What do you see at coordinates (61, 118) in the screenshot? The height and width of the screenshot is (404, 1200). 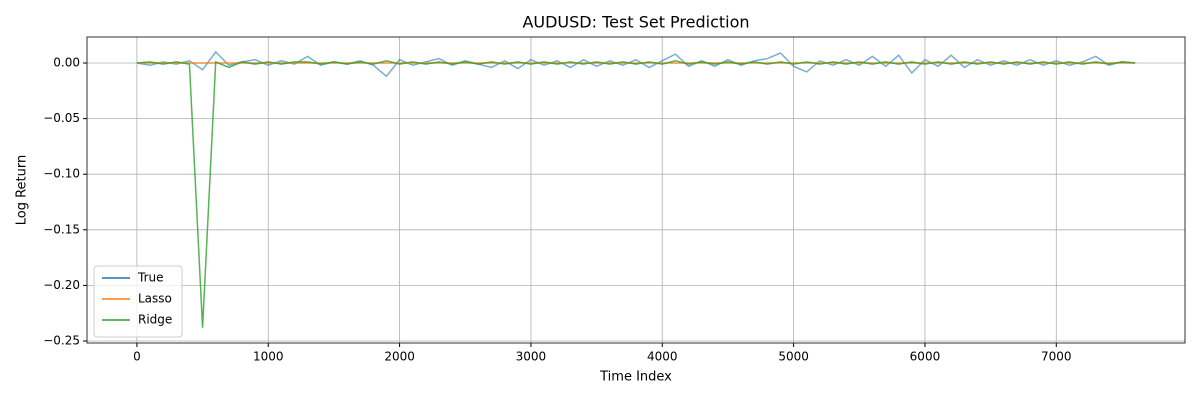 I see `y-tick-label: −0.05` at bounding box center [61, 118].